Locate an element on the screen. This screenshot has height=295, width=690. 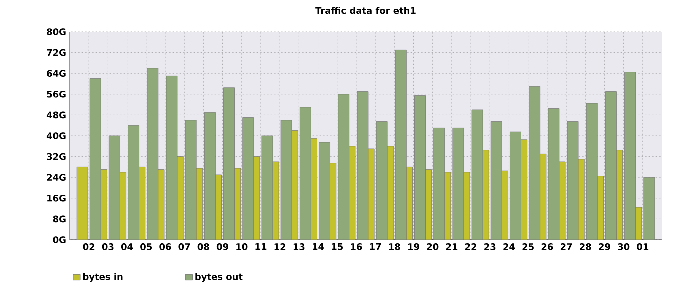
x-tick-label: 05 is located at coordinates (146, 247).